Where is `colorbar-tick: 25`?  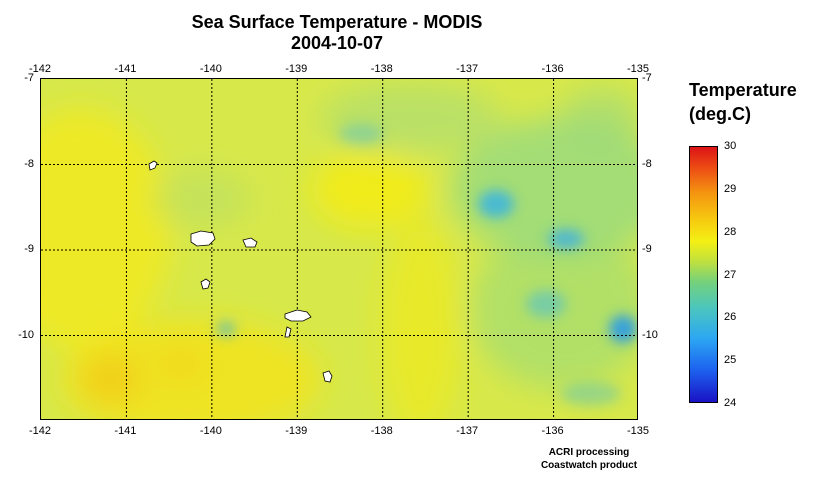
colorbar-tick: 25 is located at coordinates (730, 360).